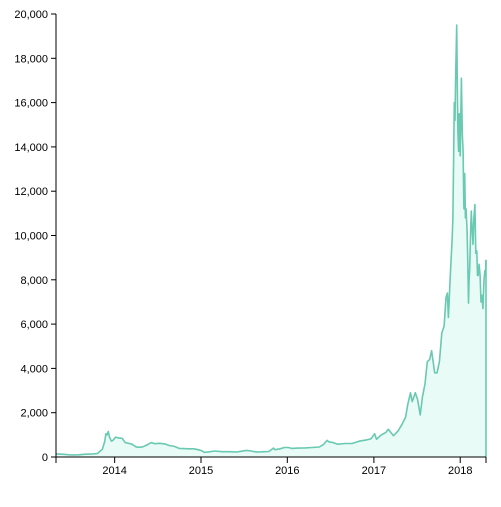 The width and height of the screenshot is (501, 507). What do you see at coordinates (31, 15) in the screenshot?
I see `y-tick-label: 20,000` at bounding box center [31, 15].